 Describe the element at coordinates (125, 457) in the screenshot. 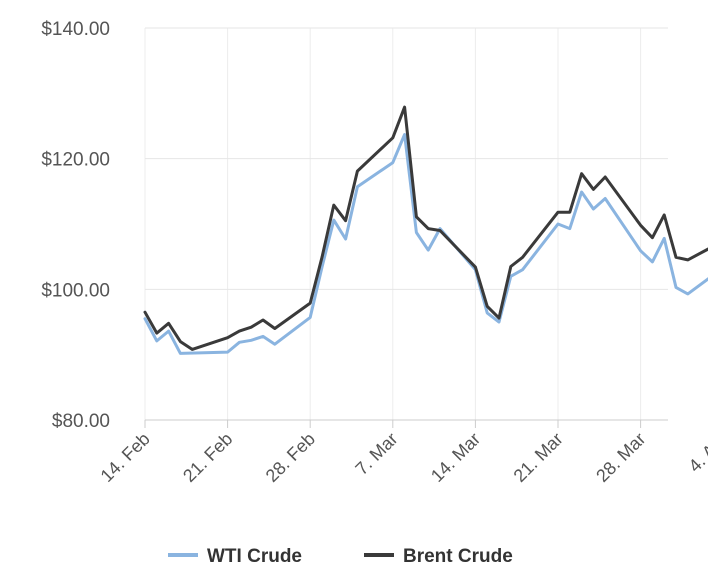

I see `x-tick-label: 14. Feb` at that location.